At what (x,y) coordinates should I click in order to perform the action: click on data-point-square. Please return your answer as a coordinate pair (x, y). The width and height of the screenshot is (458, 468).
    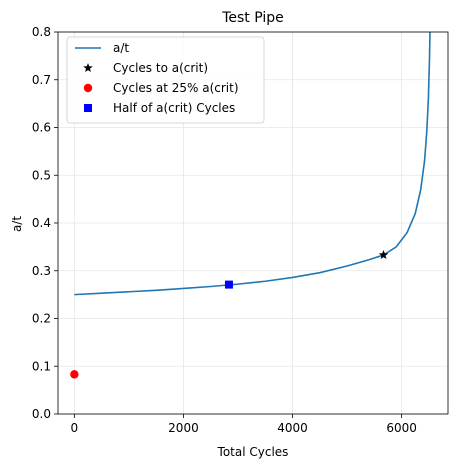
    Looking at the image, I should click on (228, 284).